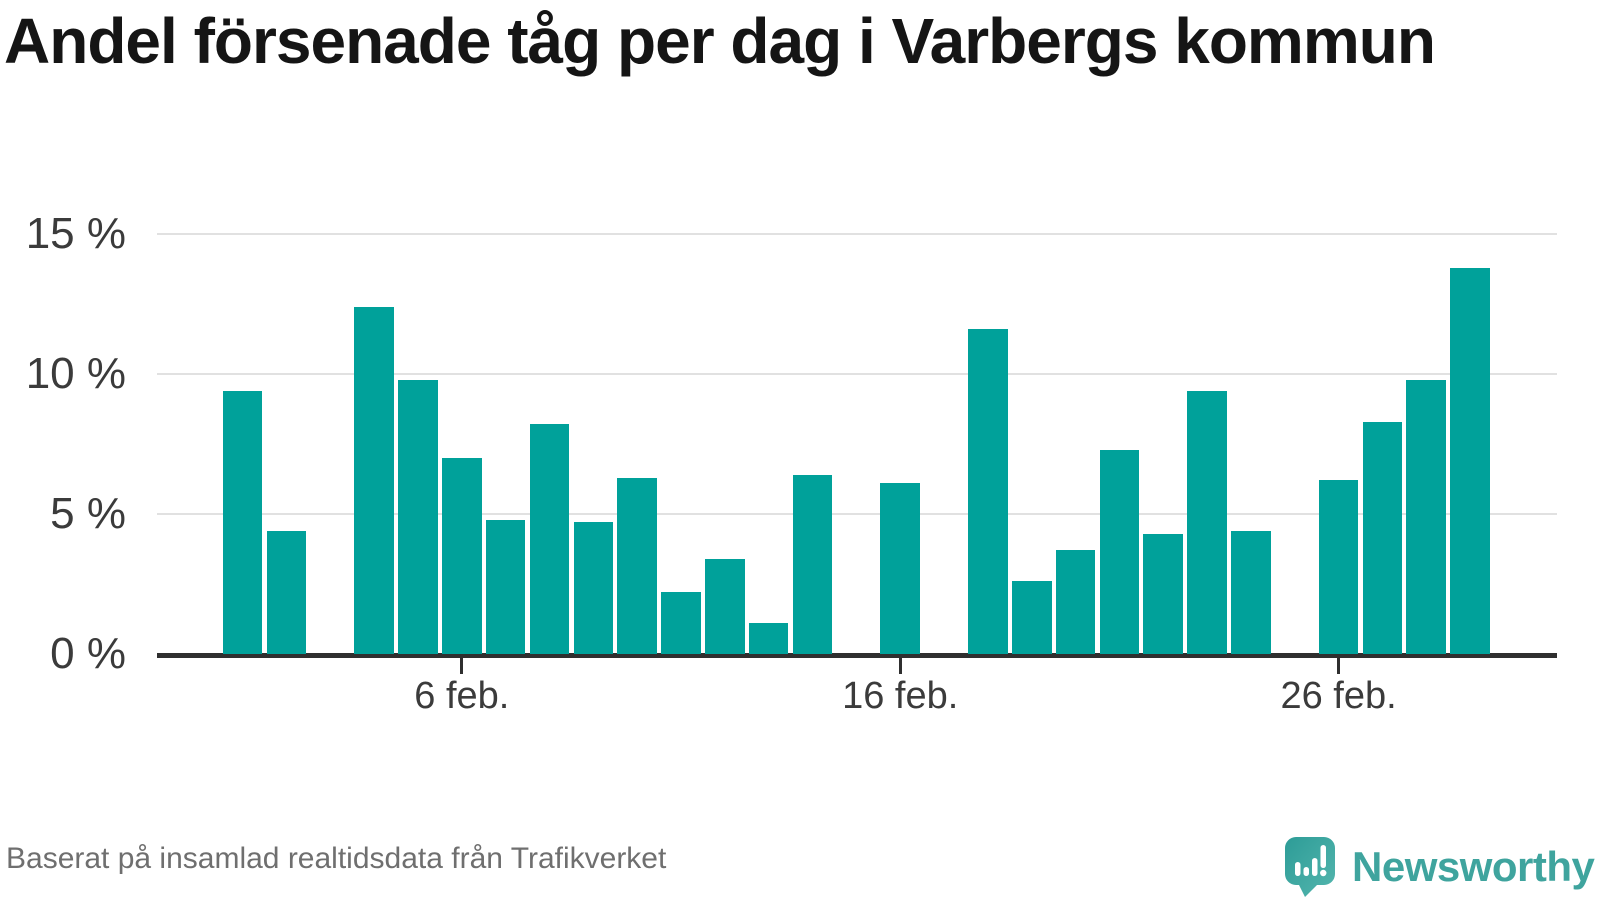 The width and height of the screenshot is (1600, 900). Describe the element at coordinates (88, 653) in the screenshot. I see `y-axis-label-0: 0 %` at that location.